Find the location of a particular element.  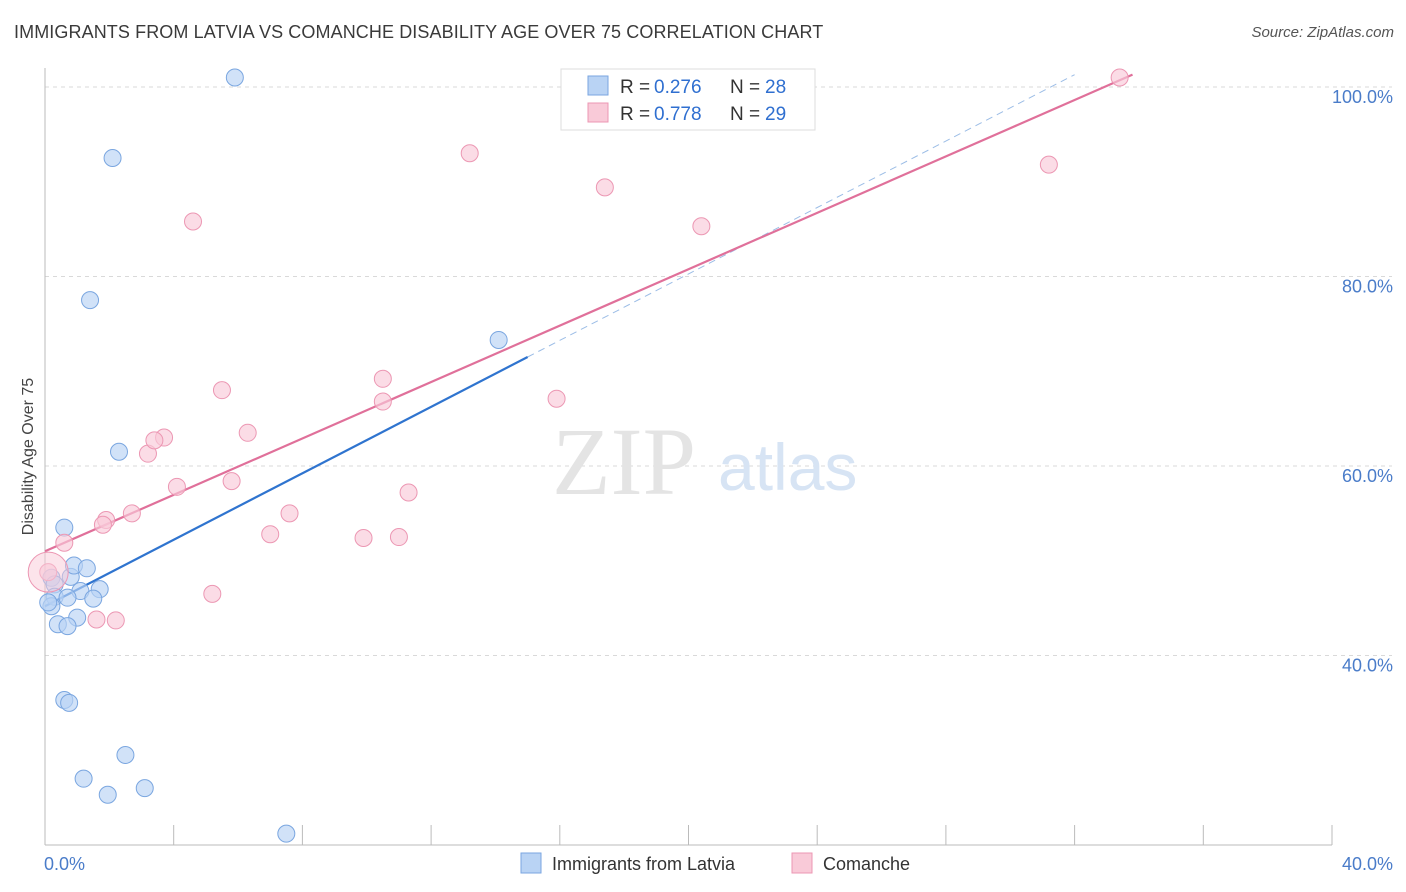

legend-r-value-comanche: 0.778 is located at coordinates (678, 114).